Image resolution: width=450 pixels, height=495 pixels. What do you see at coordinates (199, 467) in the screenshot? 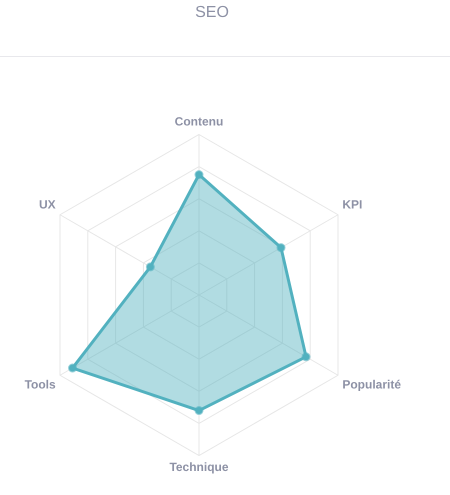
I see `spoke-label: Technique` at bounding box center [199, 467].